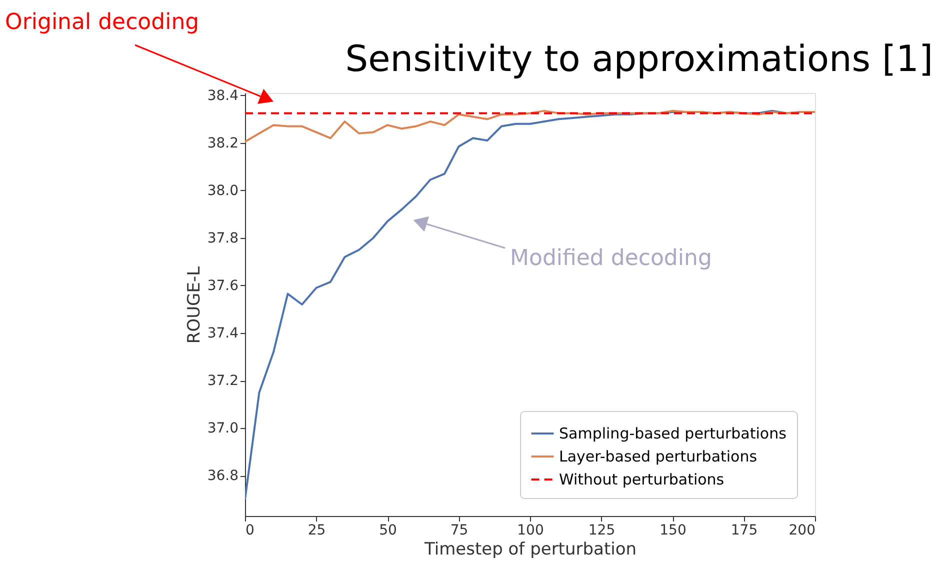 The width and height of the screenshot is (940, 580). I want to click on x-tick-label: 125, so click(602, 530).